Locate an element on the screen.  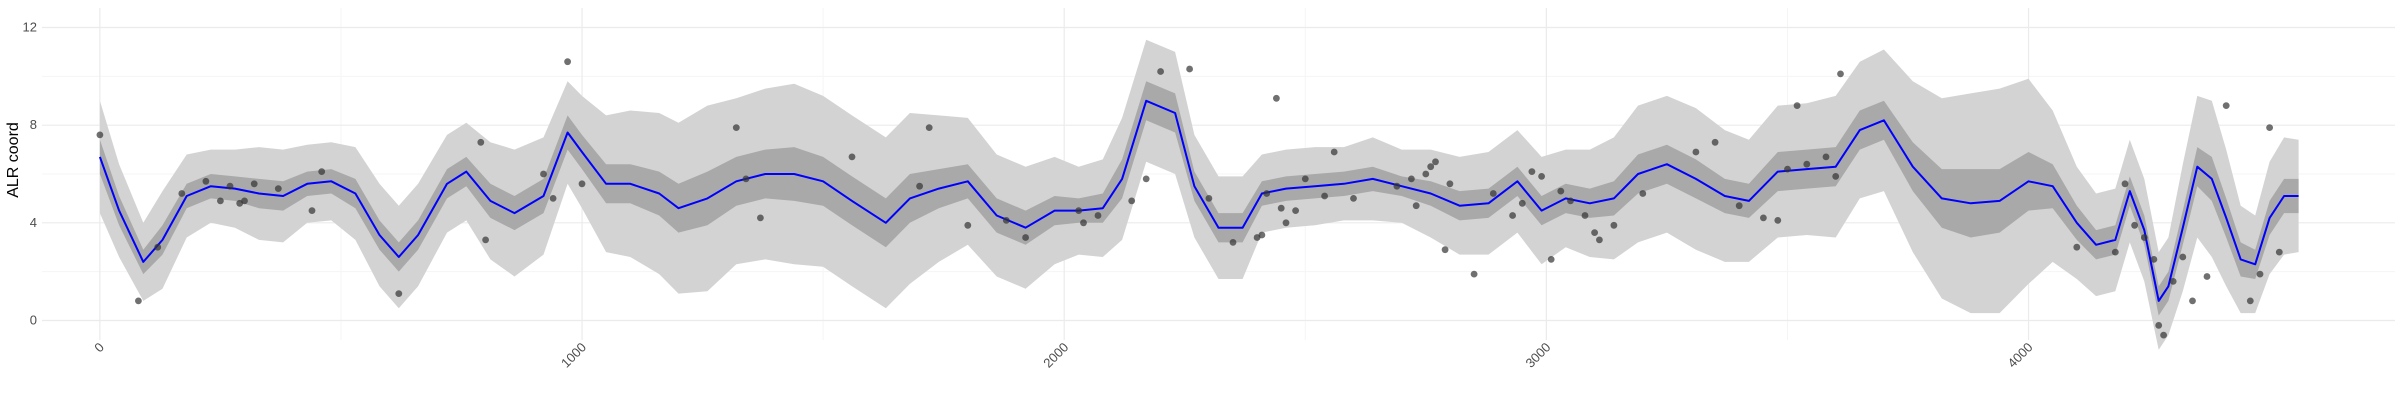
y-axis-title: ALR coord is located at coordinates (13, 160).